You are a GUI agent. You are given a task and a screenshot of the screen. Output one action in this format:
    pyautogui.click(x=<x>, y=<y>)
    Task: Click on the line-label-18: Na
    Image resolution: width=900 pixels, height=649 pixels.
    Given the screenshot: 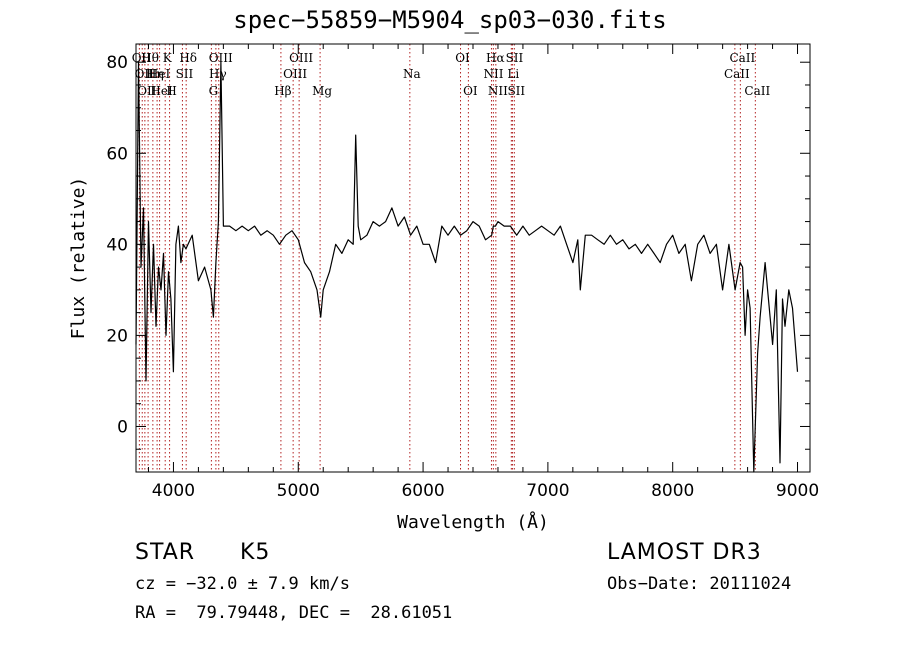 What is the action you would take?
    pyautogui.click(x=412, y=74)
    